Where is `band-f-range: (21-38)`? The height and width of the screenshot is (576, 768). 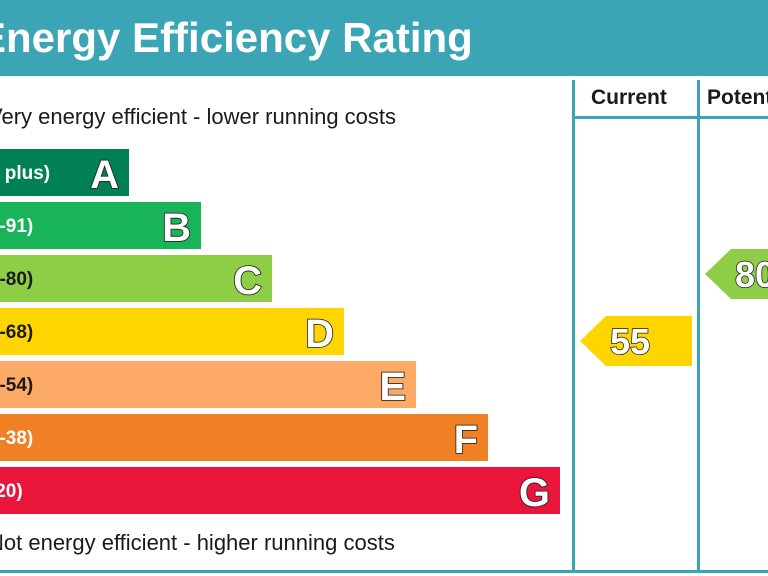
band-f-range: (21-38) is located at coordinates (16, 438).